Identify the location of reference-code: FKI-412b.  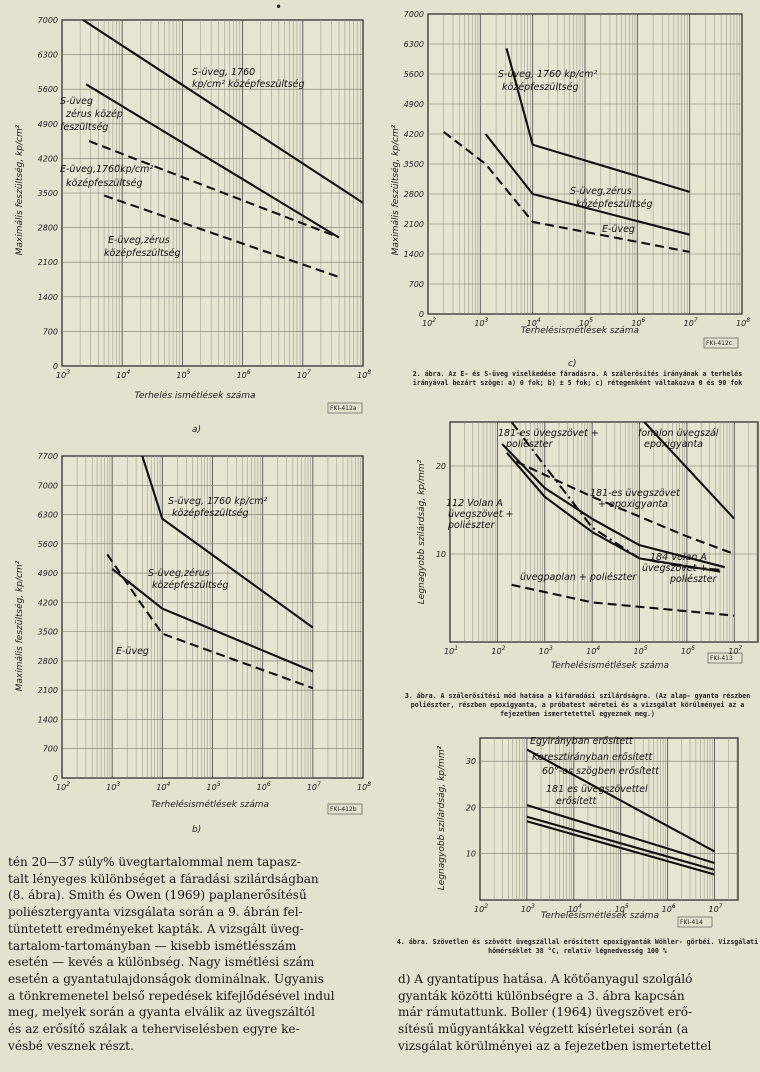
(343, 809).